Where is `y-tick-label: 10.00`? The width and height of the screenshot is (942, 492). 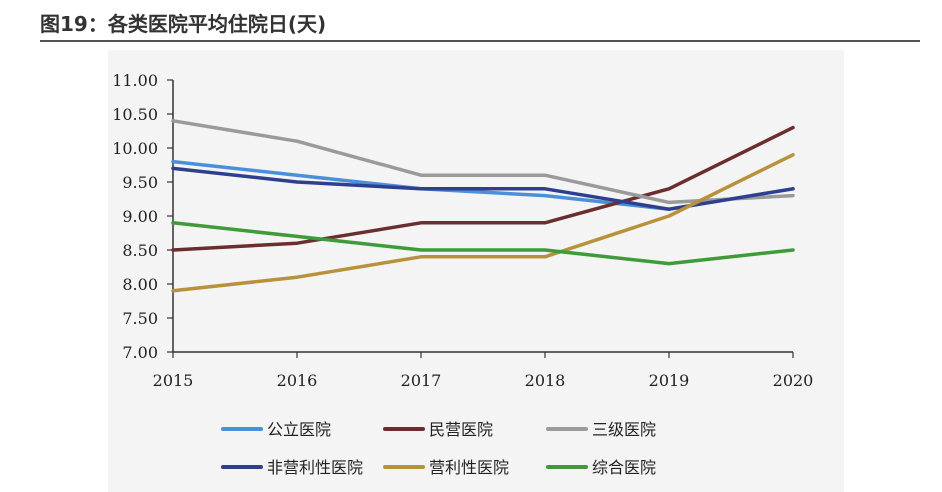
y-tick-label: 10.00 is located at coordinates (135, 148).